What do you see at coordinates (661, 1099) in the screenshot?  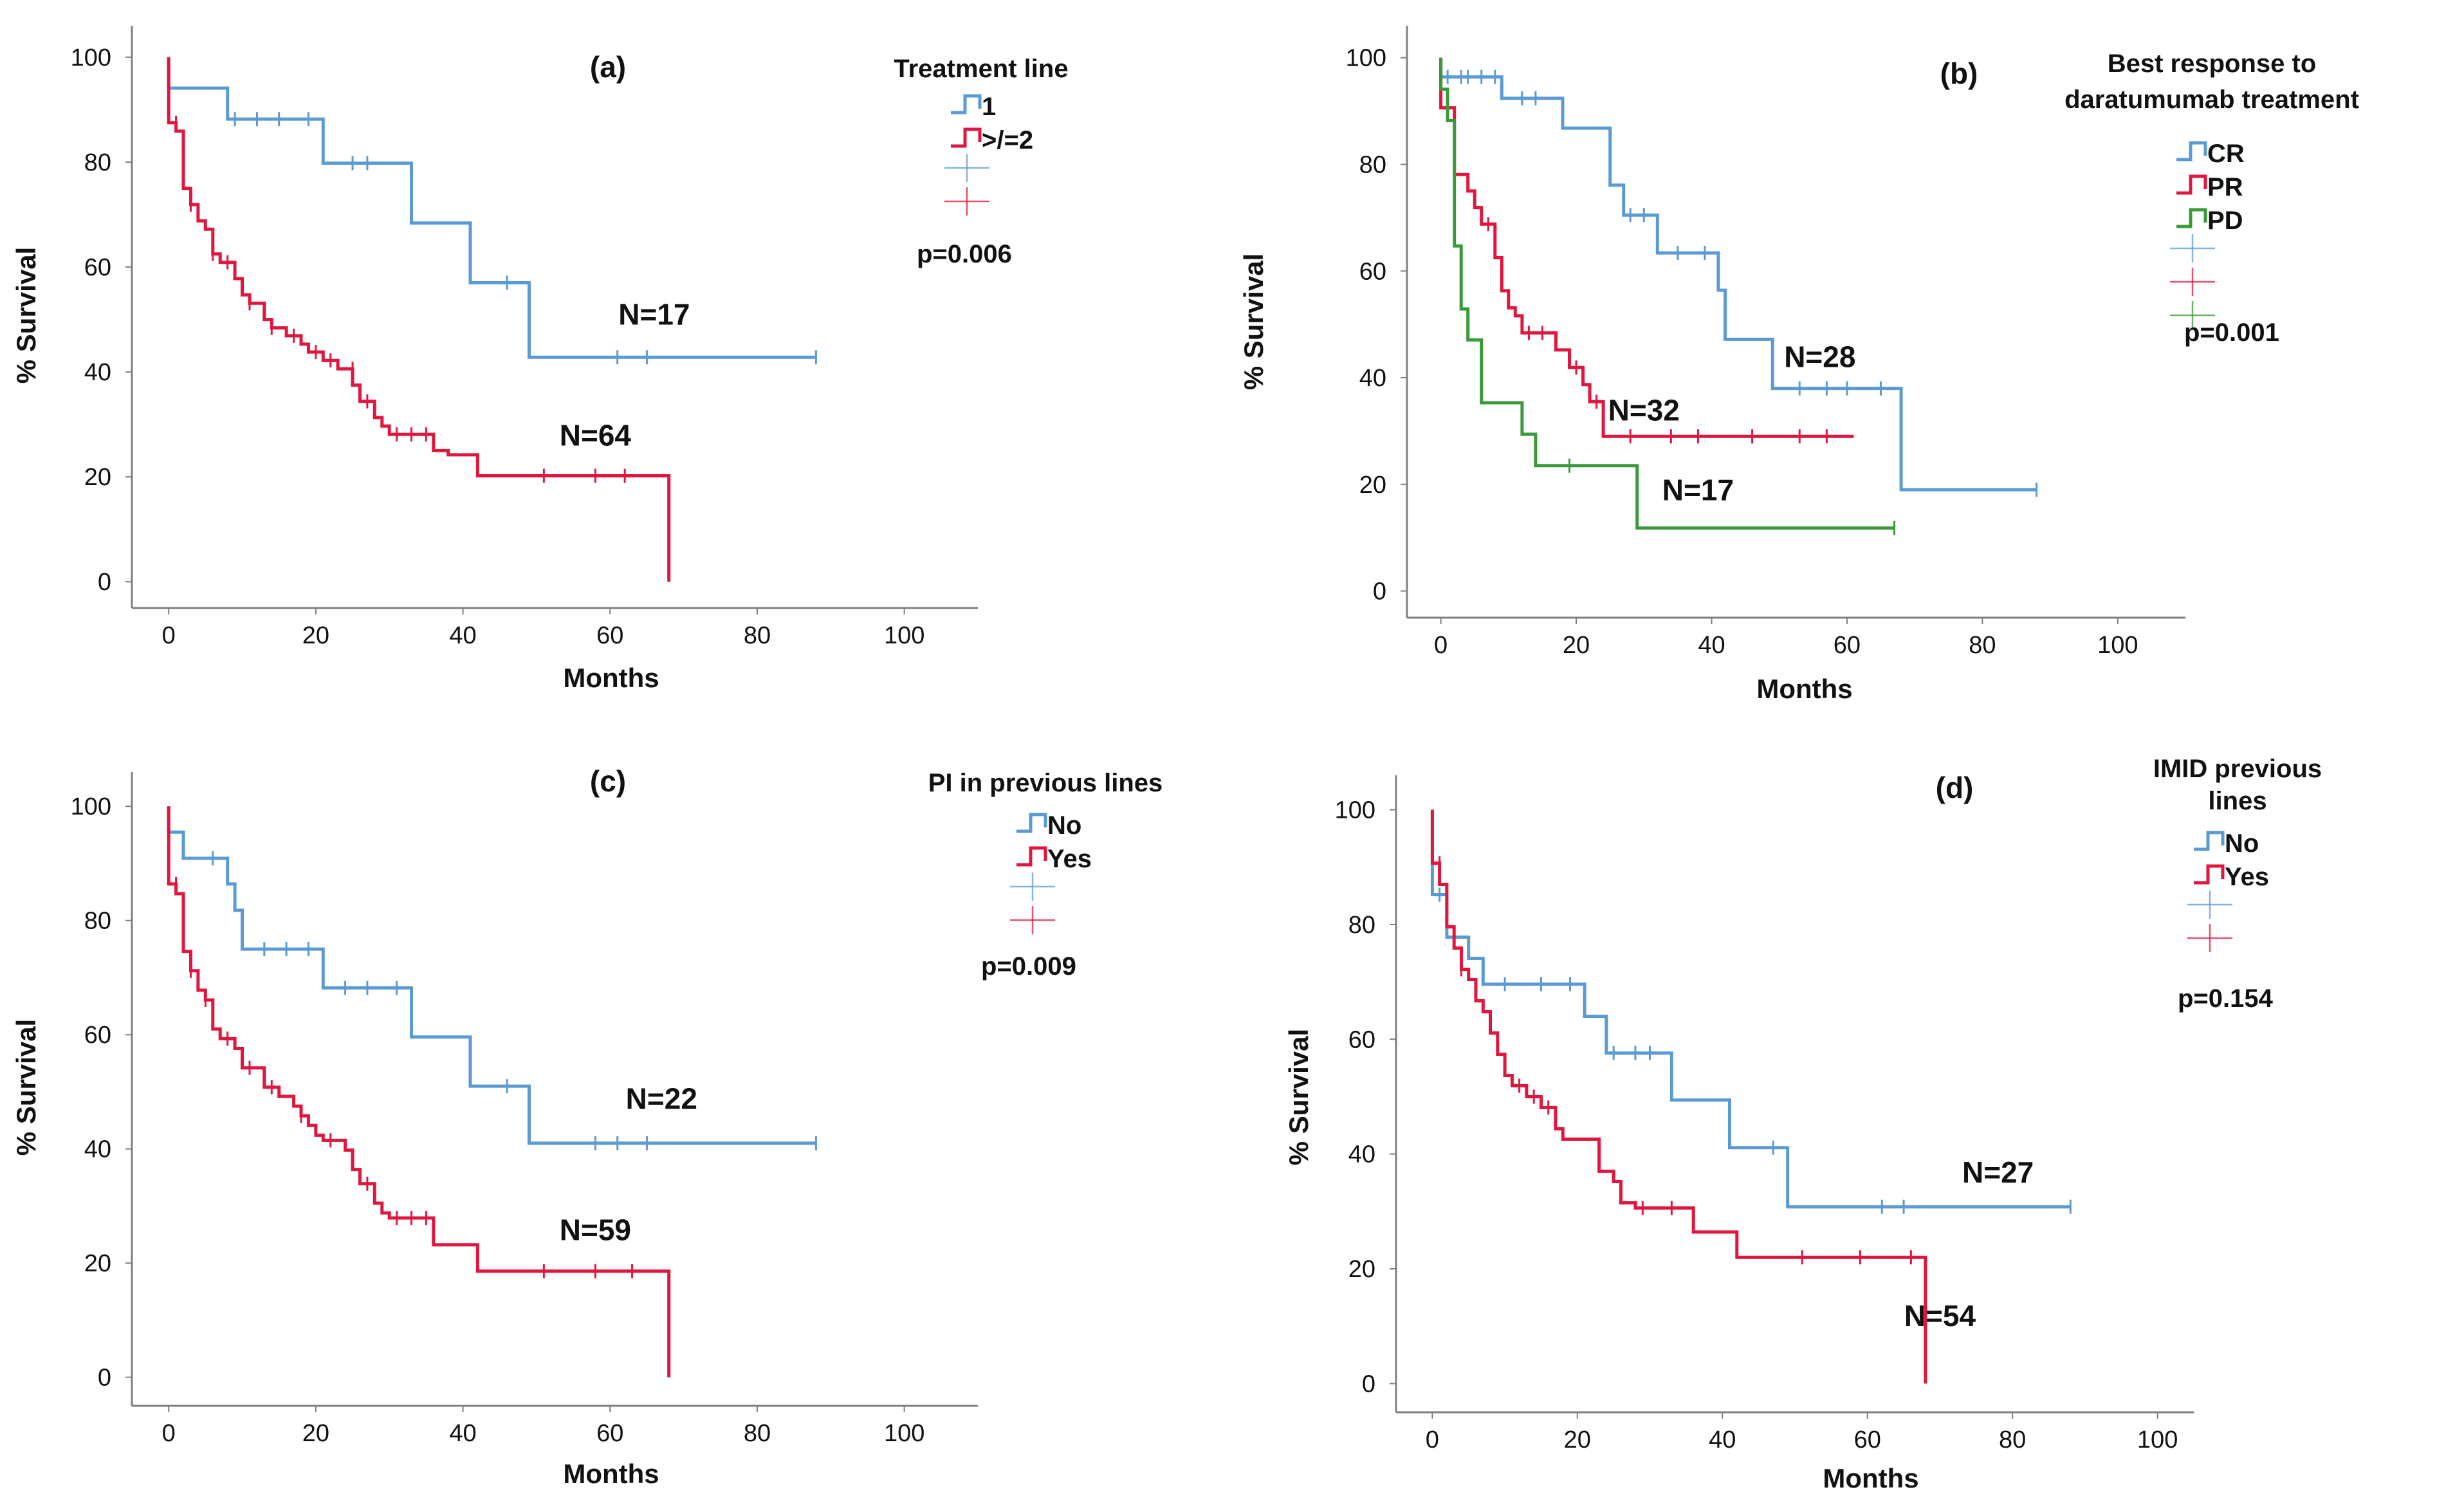 I see `n-label: N=22` at bounding box center [661, 1099].